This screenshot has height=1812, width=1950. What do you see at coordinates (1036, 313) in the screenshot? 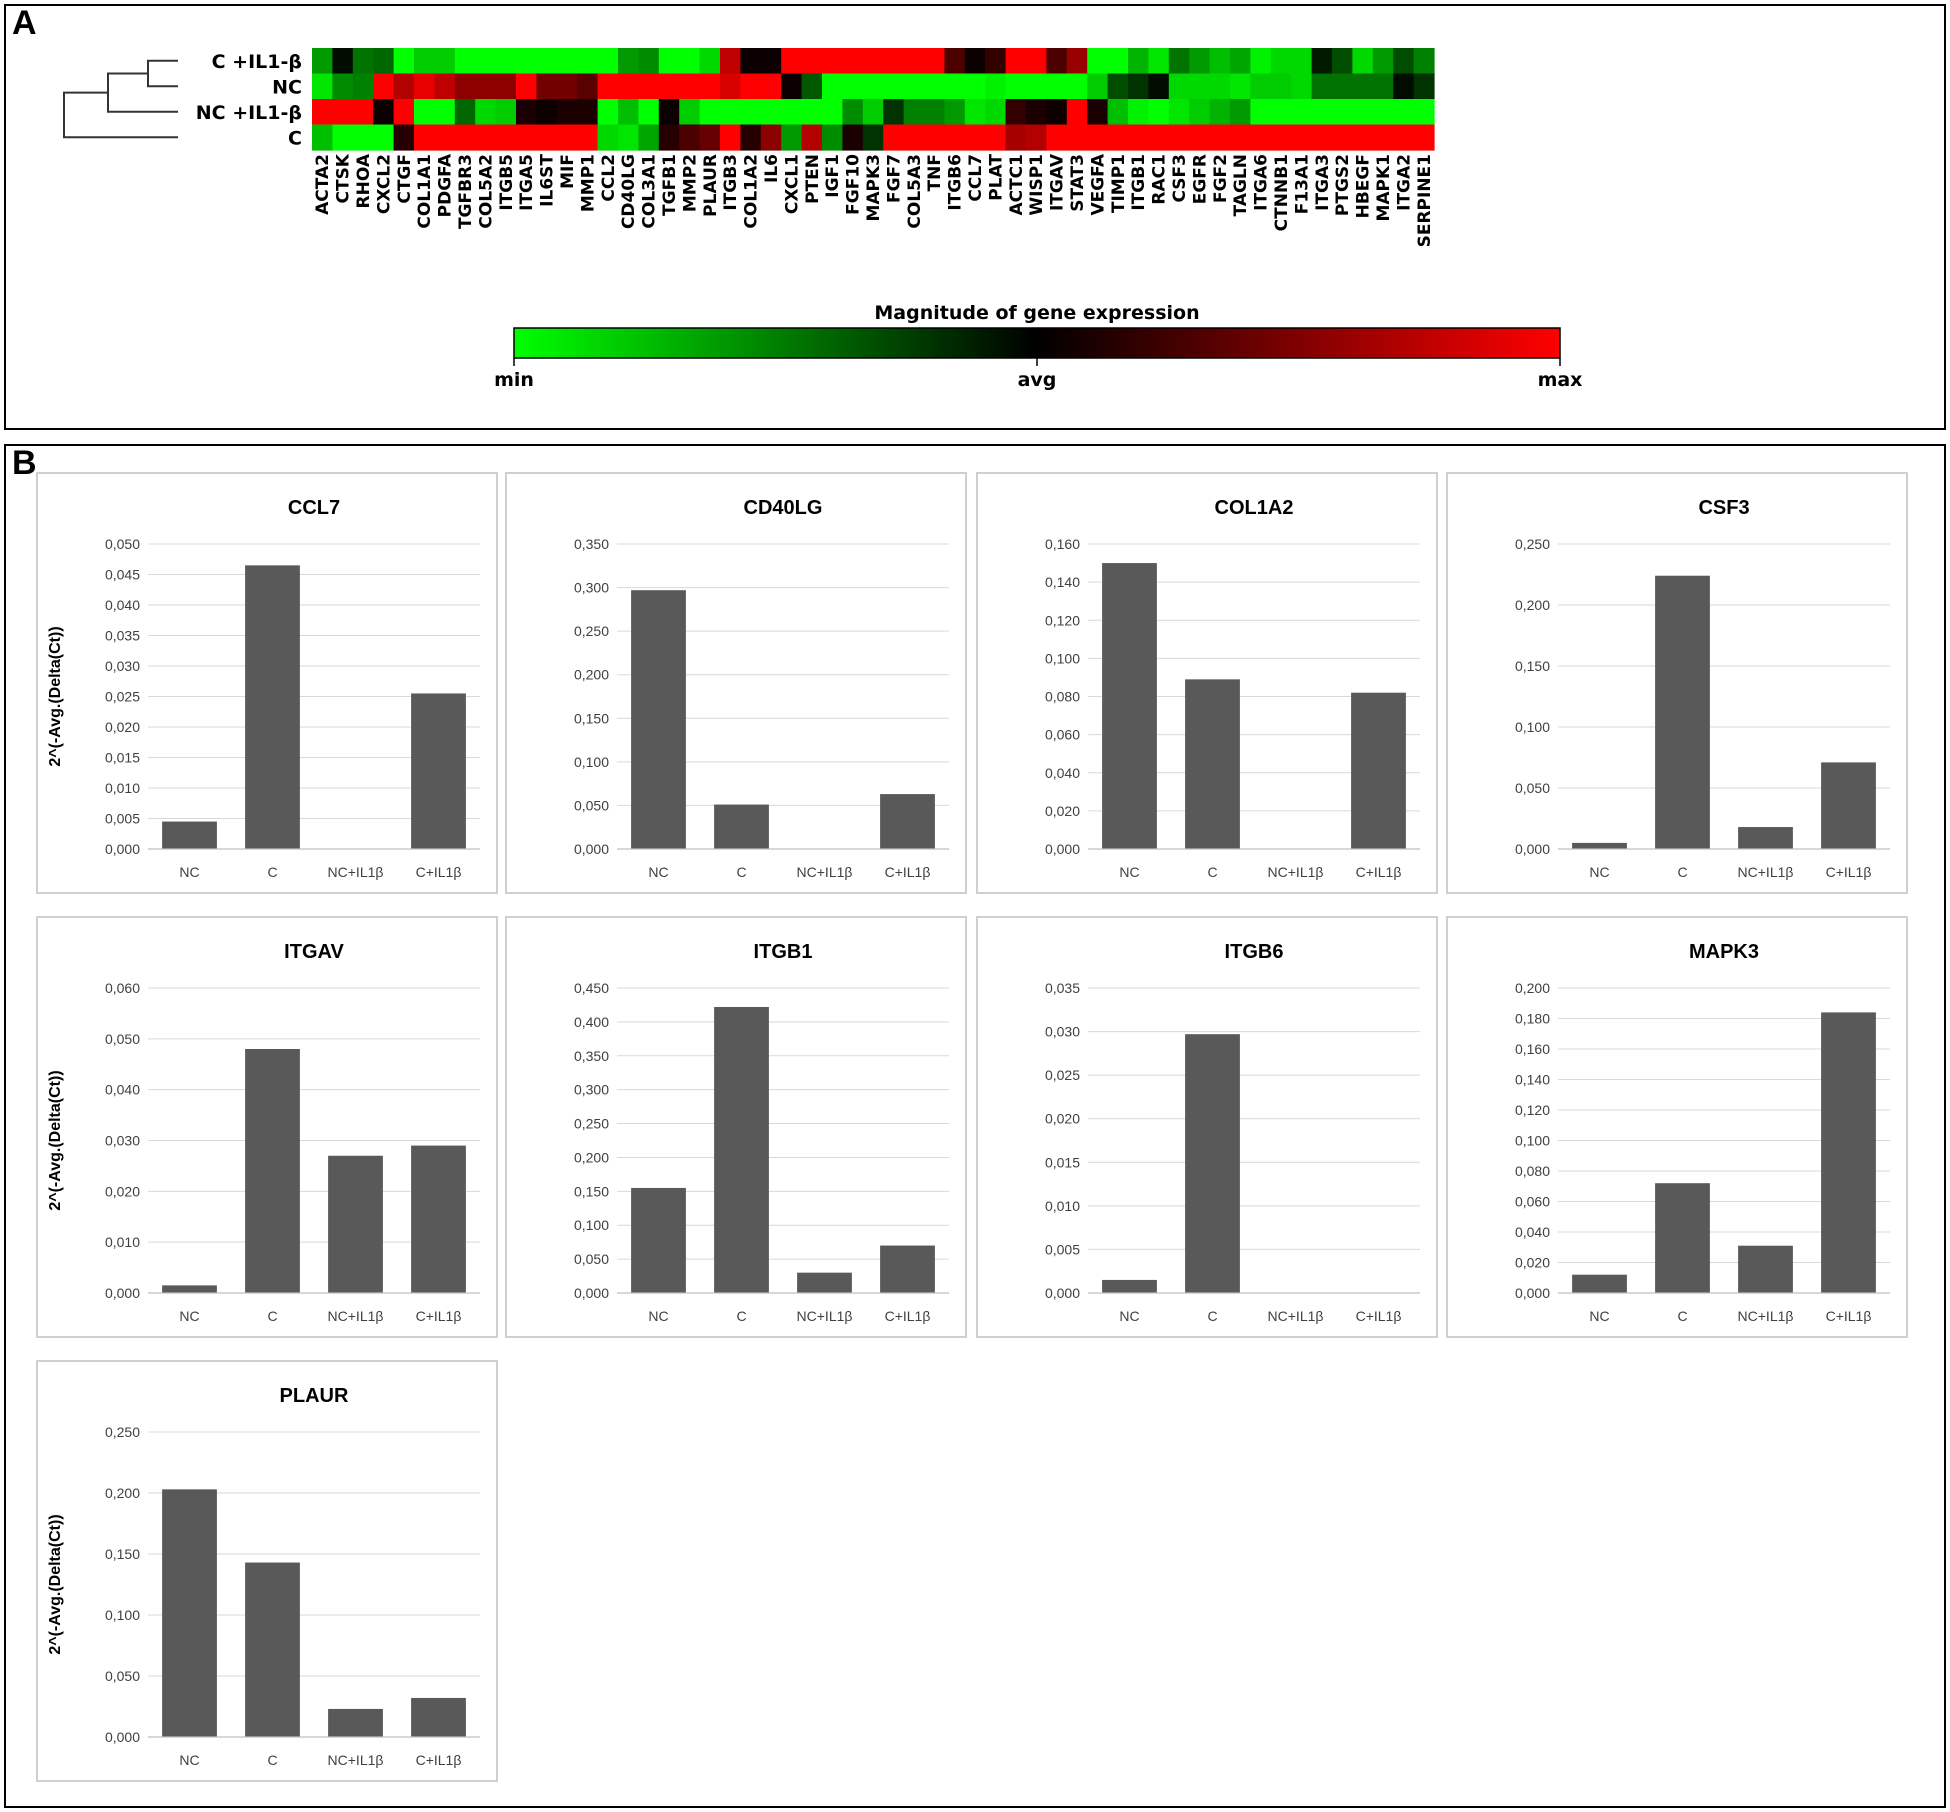
I see `color-scale-title: Magnitude of gene expression` at bounding box center [1036, 313].